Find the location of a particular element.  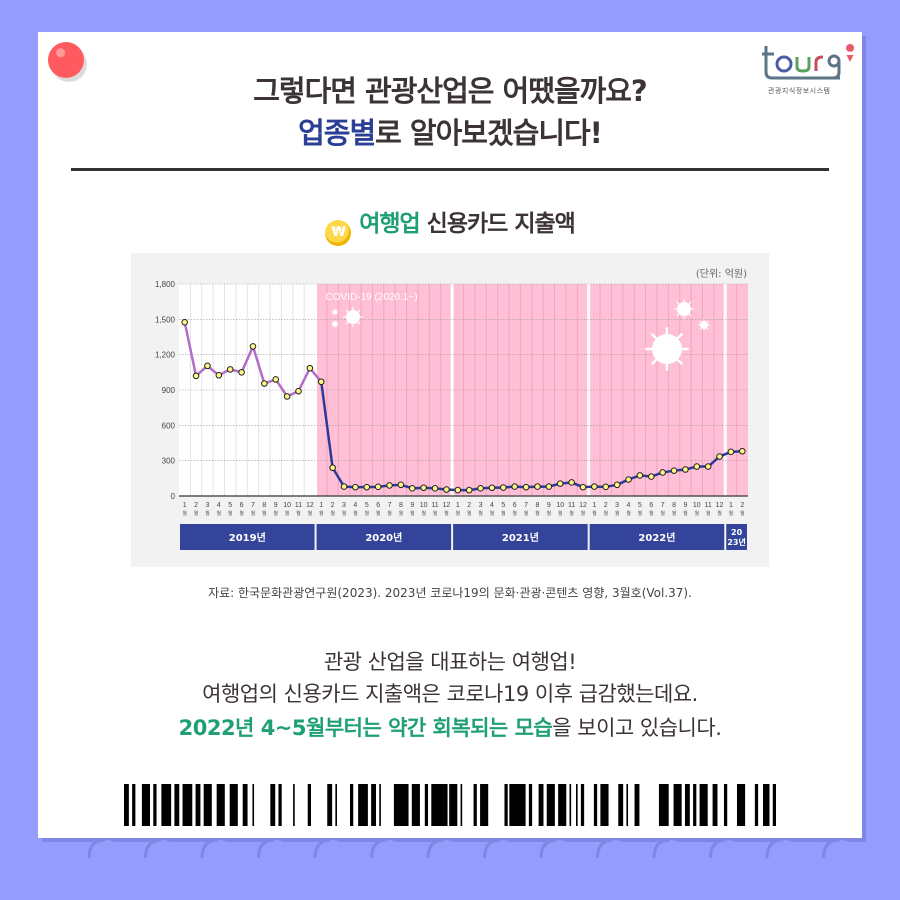

barcode-decoration is located at coordinates (450, 805).